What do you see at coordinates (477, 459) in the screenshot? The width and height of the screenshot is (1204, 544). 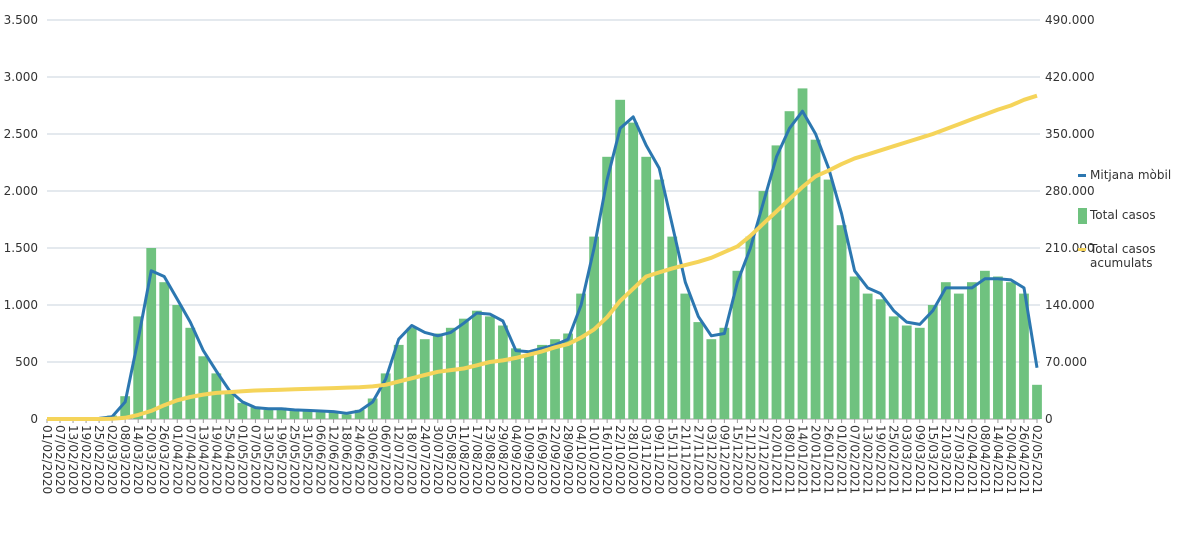 I see `x-tick-label: 17/08/2020` at bounding box center [477, 459].